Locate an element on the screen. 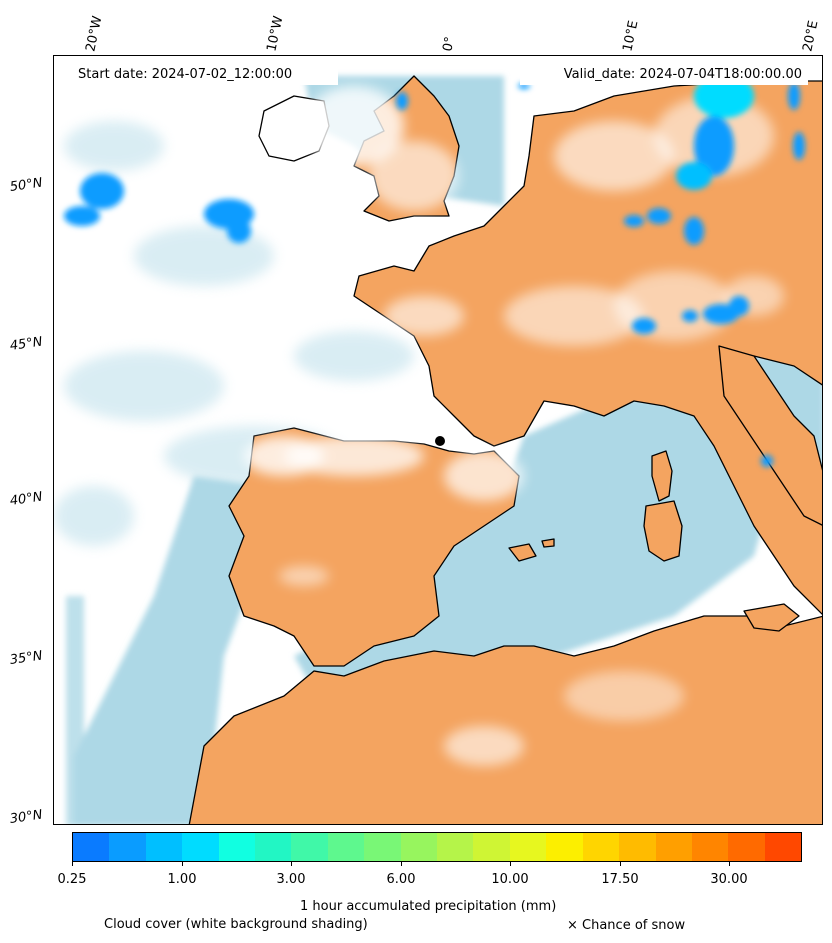 The image size is (832, 943). precipitation-colorbar is located at coordinates (437, 847).